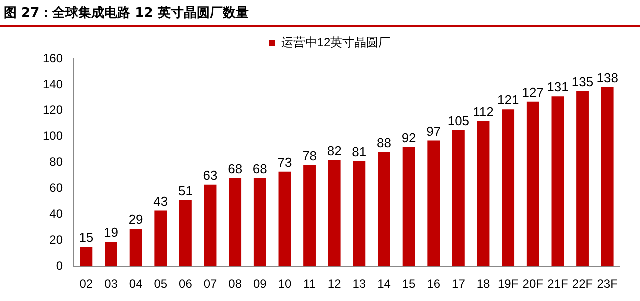 This screenshot has width=640, height=301. Describe the element at coordinates (185, 191) in the screenshot. I see `data-label: 51` at that location.